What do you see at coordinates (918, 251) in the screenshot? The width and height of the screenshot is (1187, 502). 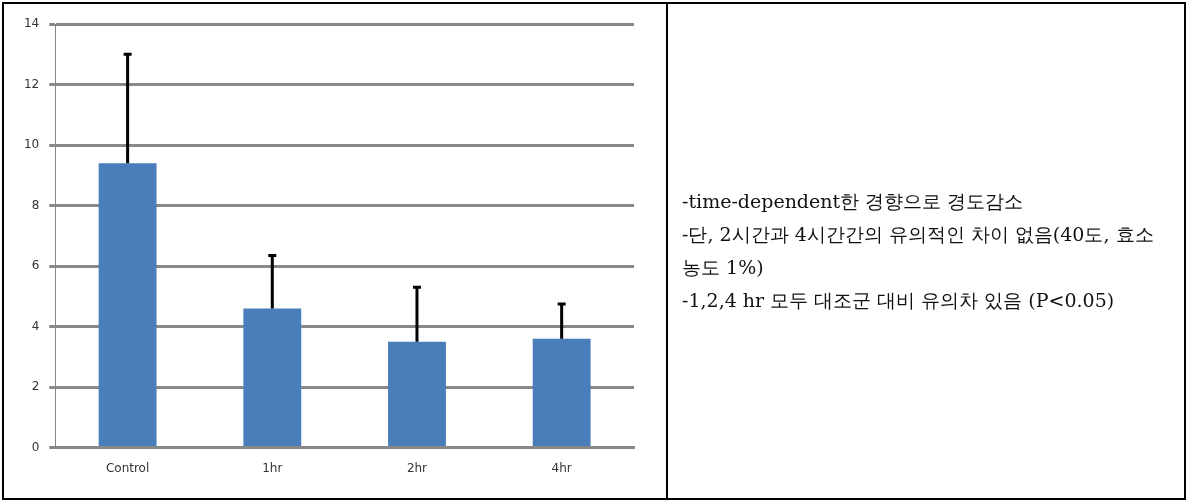 I see `text: -단, 2시간과 4시간간의 유의적인 차이 없음(40도, 효소농도 1%)` at bounding box center [918, 251].